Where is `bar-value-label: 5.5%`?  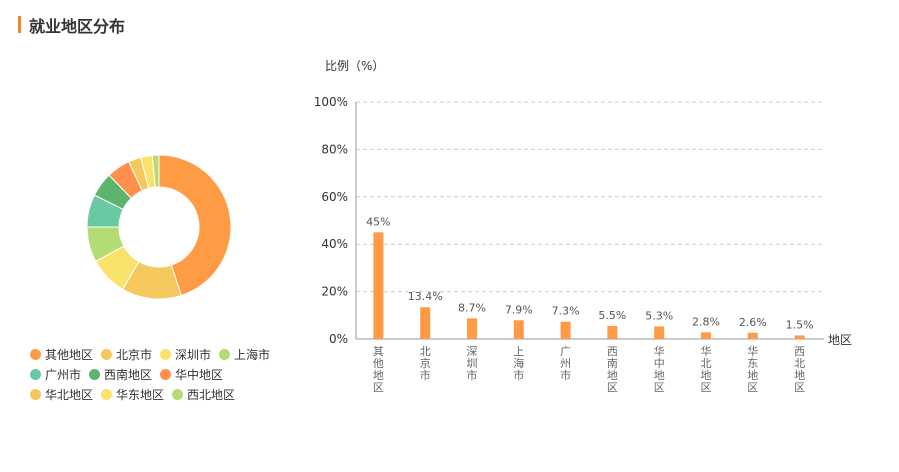 bar-value-label: 5.5% is located at coordinates (612, 315).